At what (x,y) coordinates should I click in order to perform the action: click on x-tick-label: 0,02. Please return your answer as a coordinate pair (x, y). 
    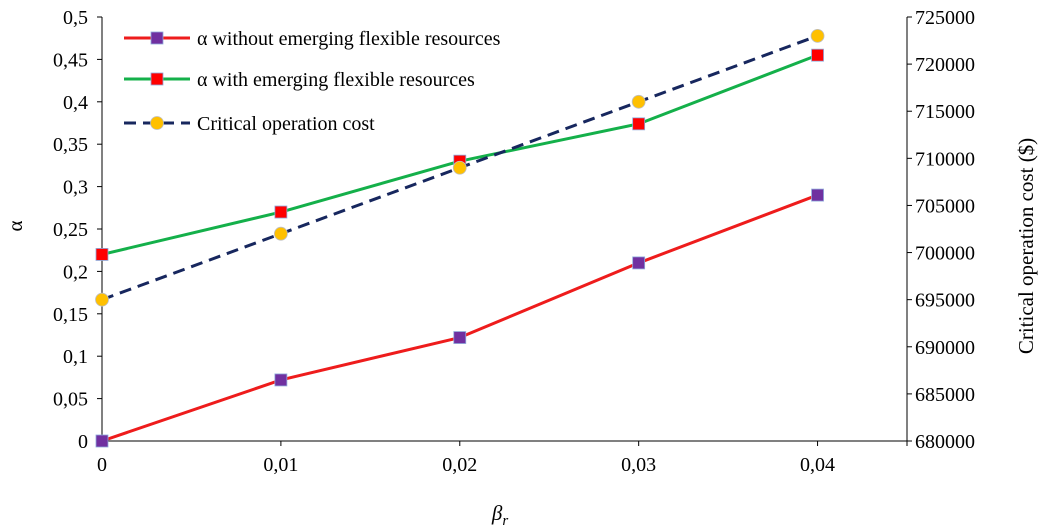
    Looking at the image, I should click on (459, 465).